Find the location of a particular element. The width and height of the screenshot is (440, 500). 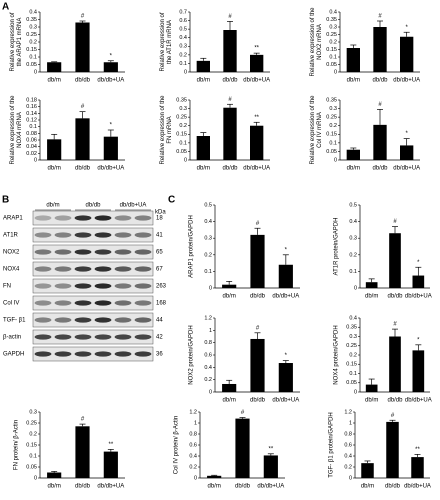

y-axis-label: the AT1R mRNA is located at coordinates (170, 42).